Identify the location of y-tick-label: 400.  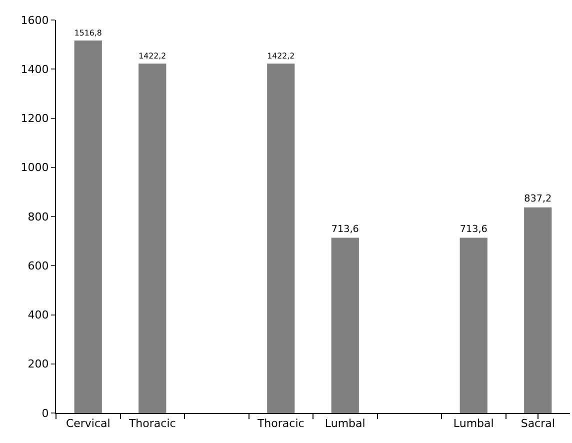
(38, 315).